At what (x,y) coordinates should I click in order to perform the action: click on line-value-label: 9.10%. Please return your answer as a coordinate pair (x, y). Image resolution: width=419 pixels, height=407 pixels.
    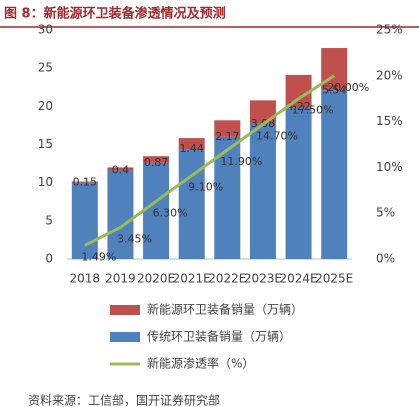
    Looking at the image, I should click on (205, 187).